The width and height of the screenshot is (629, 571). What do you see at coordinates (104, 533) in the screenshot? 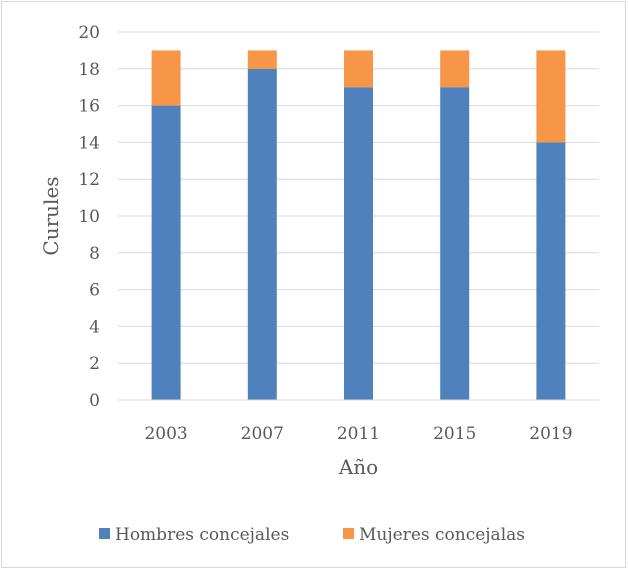
I see `legend-swatch-hombres` at bounding box center [104, 533].